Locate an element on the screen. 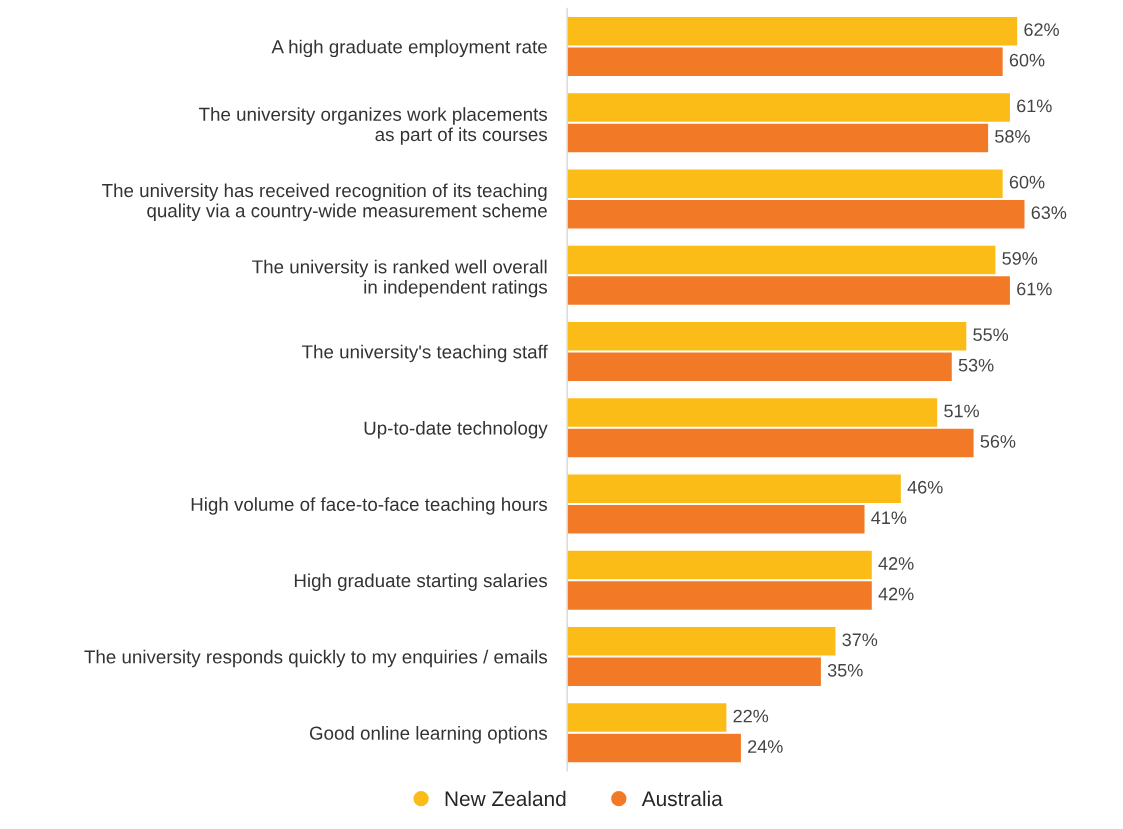 The width and height of the screenshot is (1123, 829). data-label: 59% is located at coordinates (1020, 258).